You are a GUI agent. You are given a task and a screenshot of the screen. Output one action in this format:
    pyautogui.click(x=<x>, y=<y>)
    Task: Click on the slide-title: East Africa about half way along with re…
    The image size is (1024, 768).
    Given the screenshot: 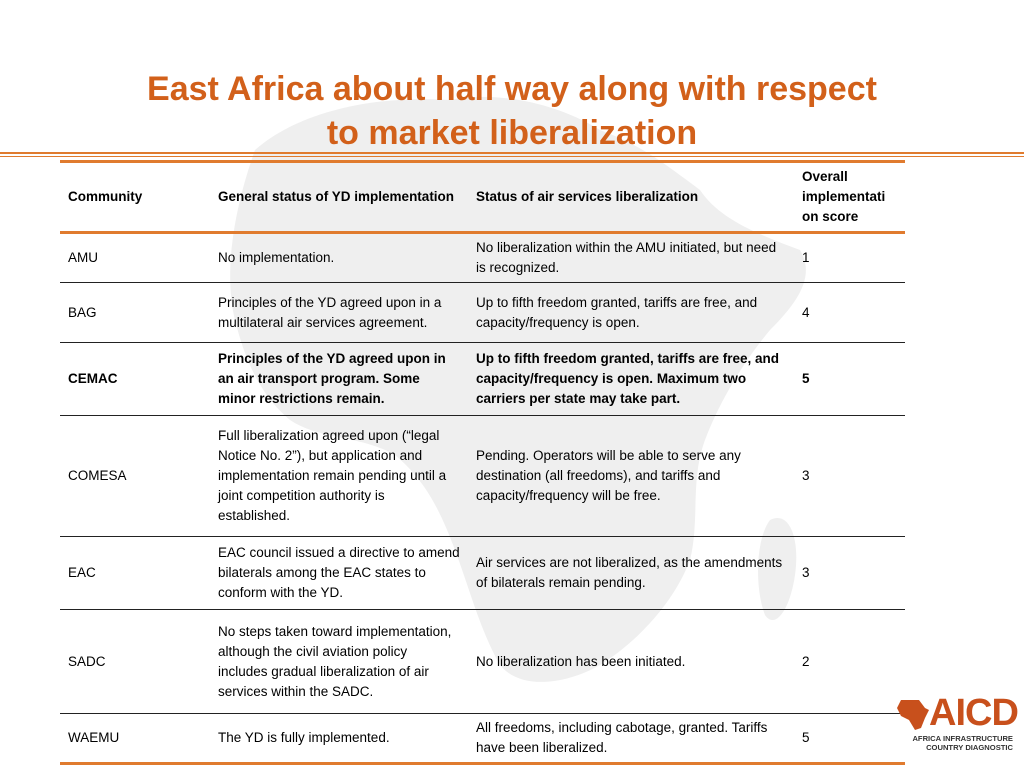 What is the action you would take?
    pyautogui.click(x=512, y=111)
    